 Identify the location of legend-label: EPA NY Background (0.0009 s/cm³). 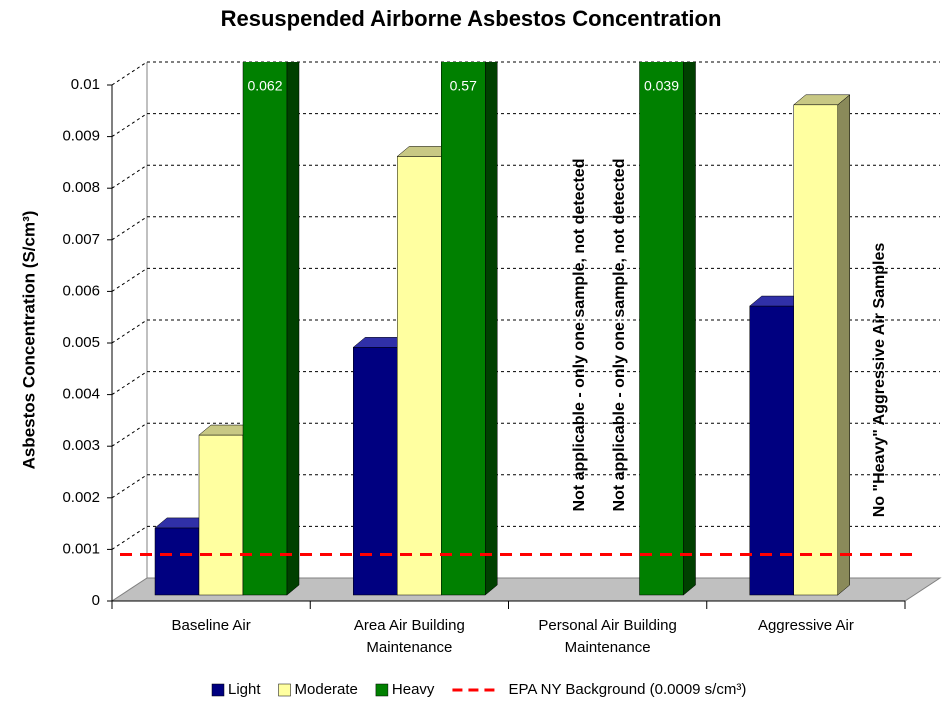
(627, 689).